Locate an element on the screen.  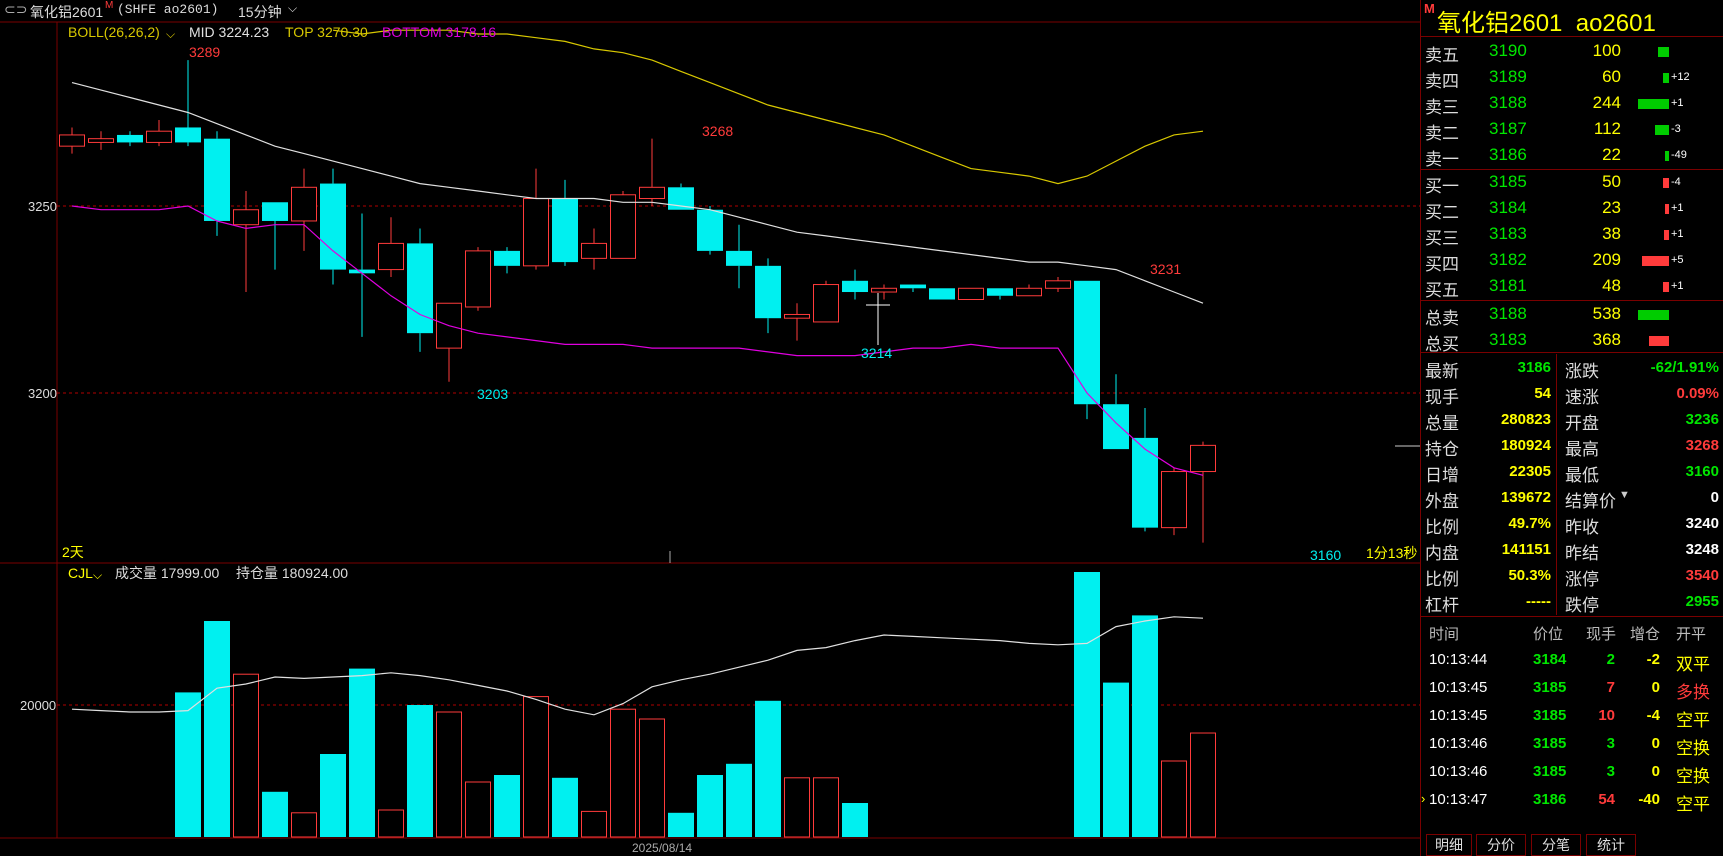
stat-row: 总量 280823 开盘 3236 is located at coordinates (1572, 419).